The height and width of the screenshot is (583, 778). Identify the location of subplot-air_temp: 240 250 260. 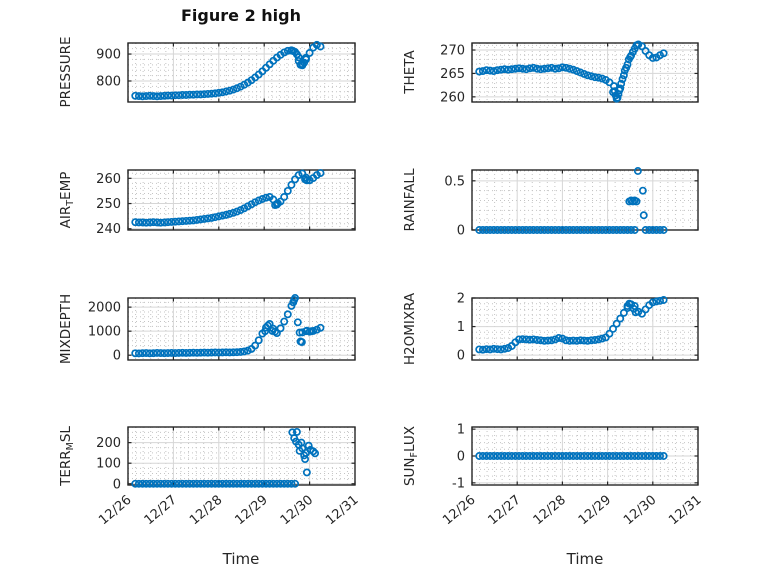
(226, 203).